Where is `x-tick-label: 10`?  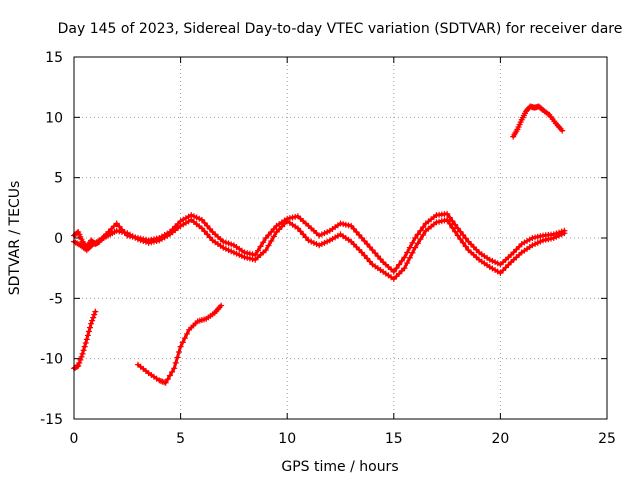 x-tick-label: 10 is located at coordinates (287, 439).